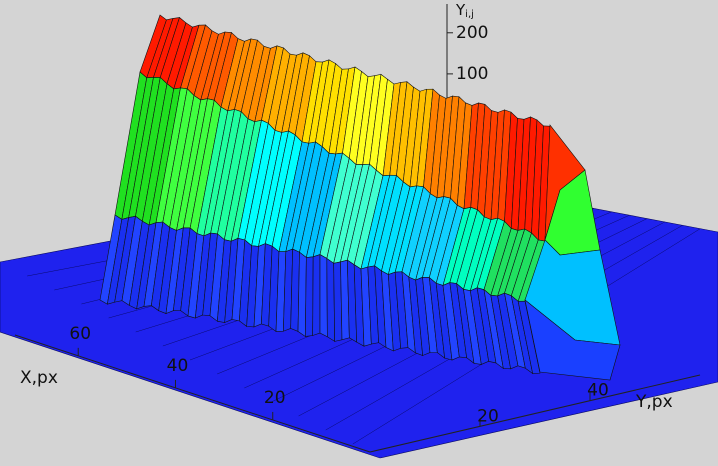 The image size is (718, 466). Describe the element at coordinates (654, 402) in the screenshot. I see `y-axis-label: Y,px` at that location.